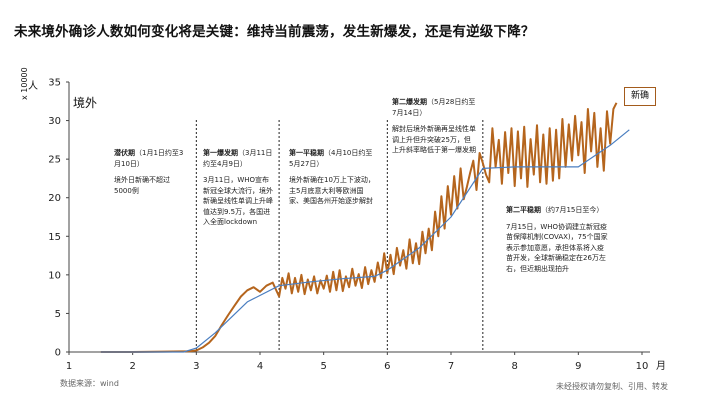 The width and height of the screenshot is (720, 405). What do you see at coordinates (306, 153) in the screenshot?
I see `annotation-first-plateau-head: 第一平稳期` at bounding box center [306, 153].